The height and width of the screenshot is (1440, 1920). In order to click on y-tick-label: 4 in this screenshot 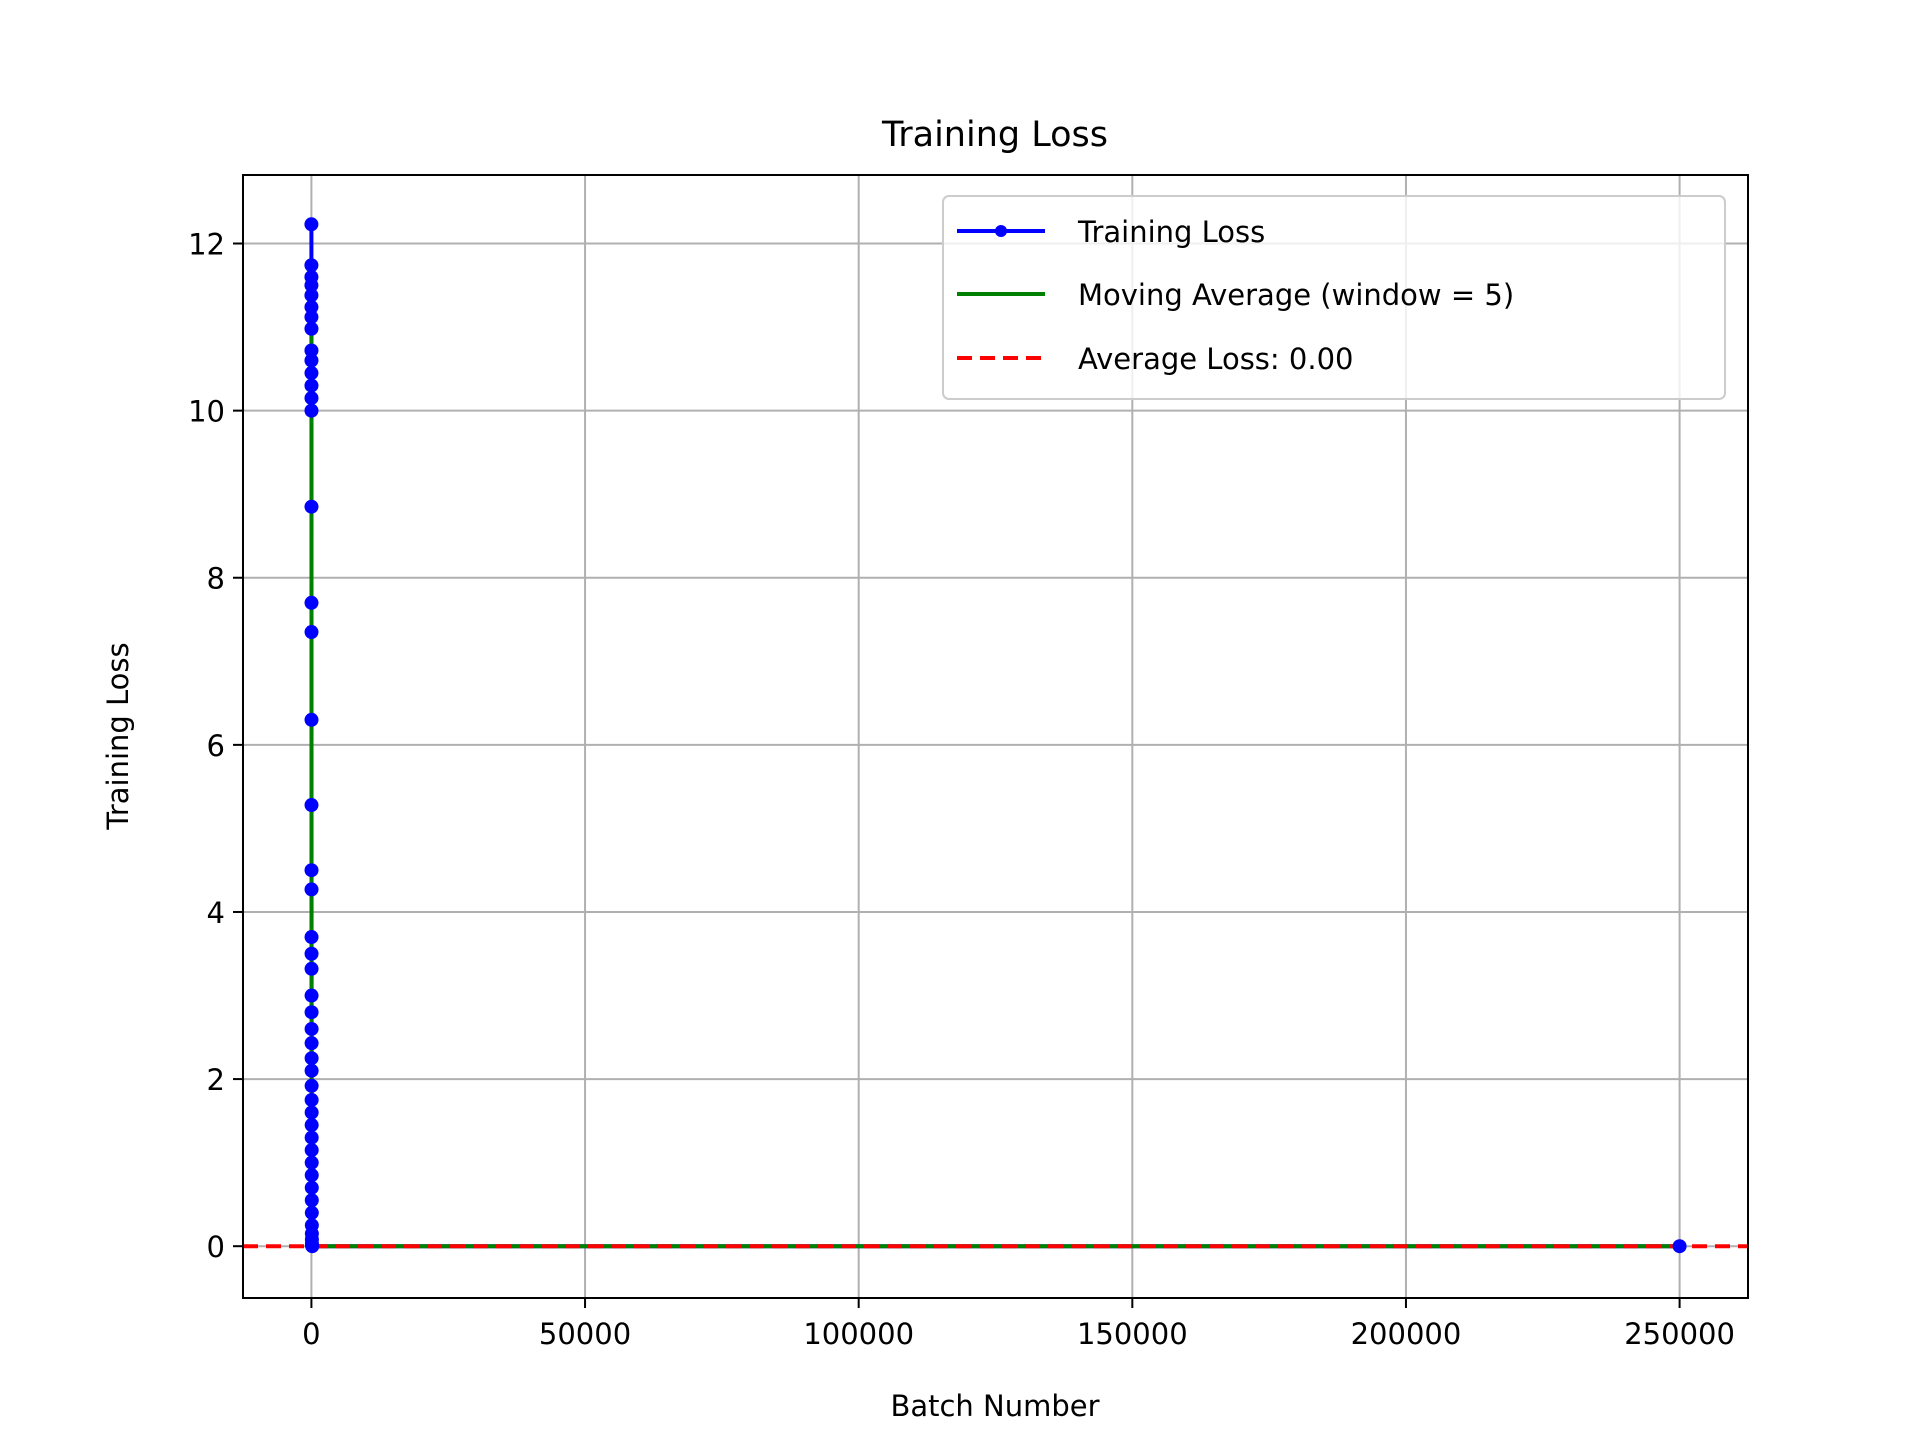, I will do `click(216, 913)`.